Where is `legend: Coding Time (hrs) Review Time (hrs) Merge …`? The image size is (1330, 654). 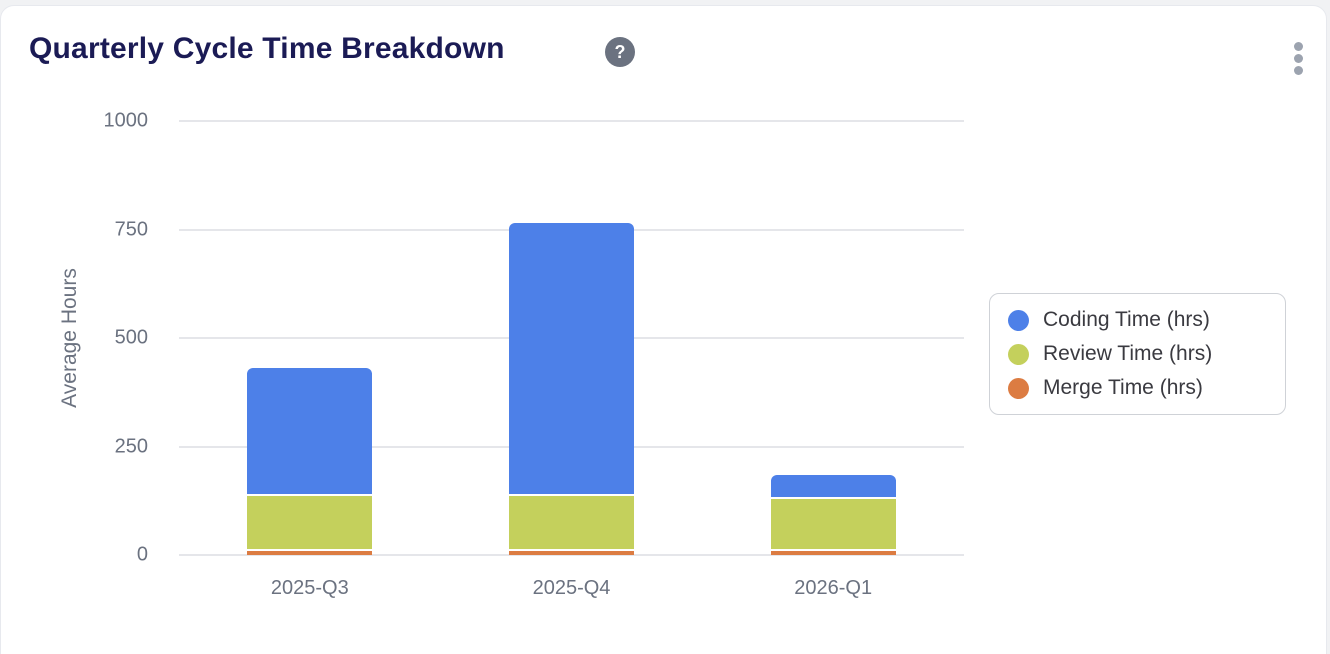 legend: Coding Time (hrs) Review Time (hrs) Merge … is located at coordinates (1137, 354).